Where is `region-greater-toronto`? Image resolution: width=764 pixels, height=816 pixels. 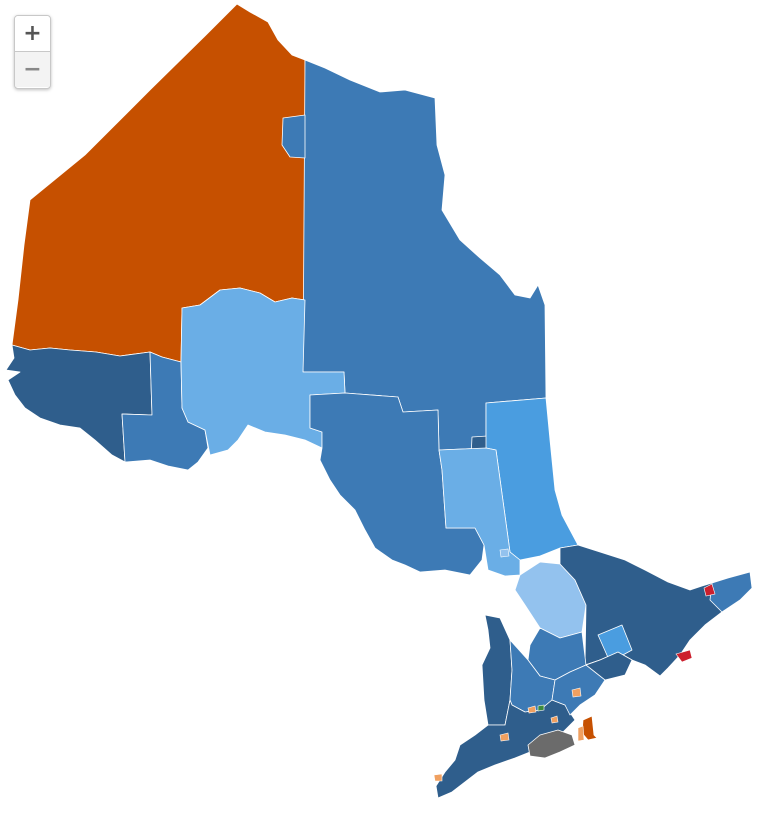 region-greater-toronto is located at coordinates (578, 687).